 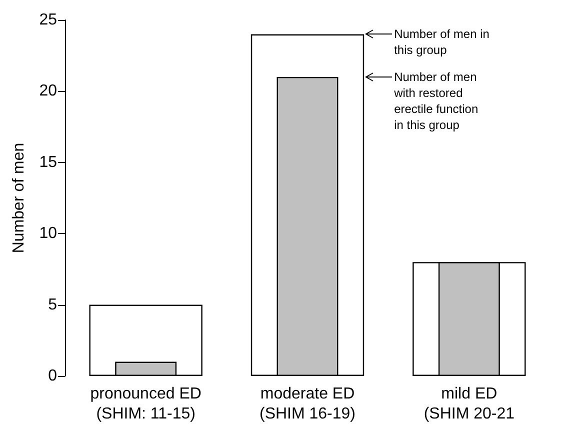 What do you see at coordinates (442, 42) in the screenshot?
I see `annotation: Number of men in this group` at bounding box center [442, 42].